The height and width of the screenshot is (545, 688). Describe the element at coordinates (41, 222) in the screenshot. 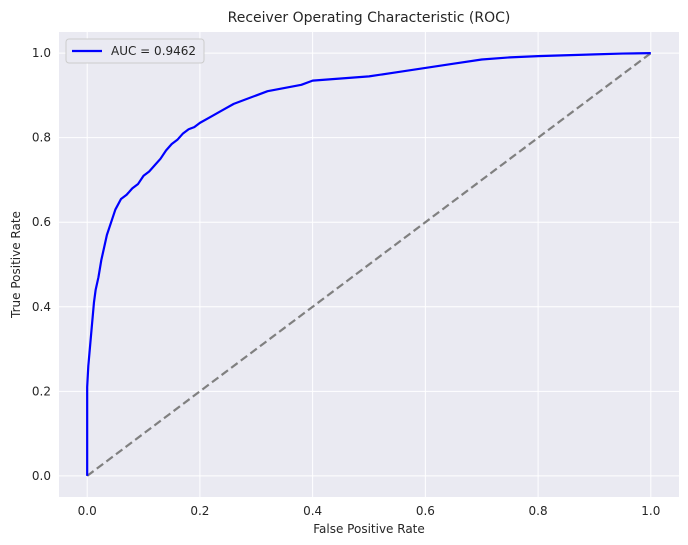

I see `y-tick-label: 0.6` at that location.